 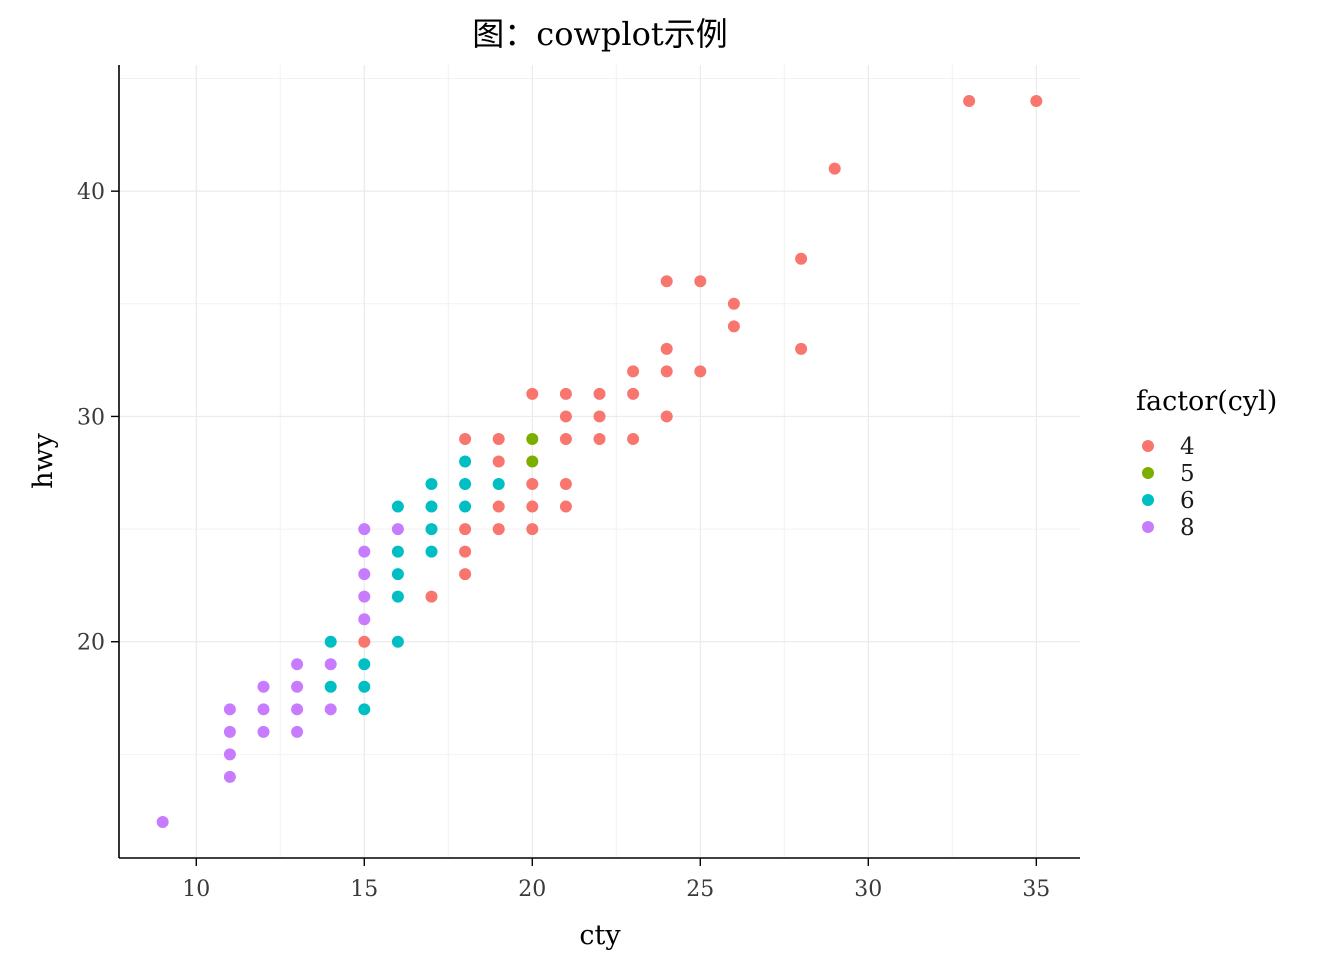 What do you see at coordinates (868, 889) in the screenshot?
I see `x-tick-label: 30` at bounding box center [868, 889].